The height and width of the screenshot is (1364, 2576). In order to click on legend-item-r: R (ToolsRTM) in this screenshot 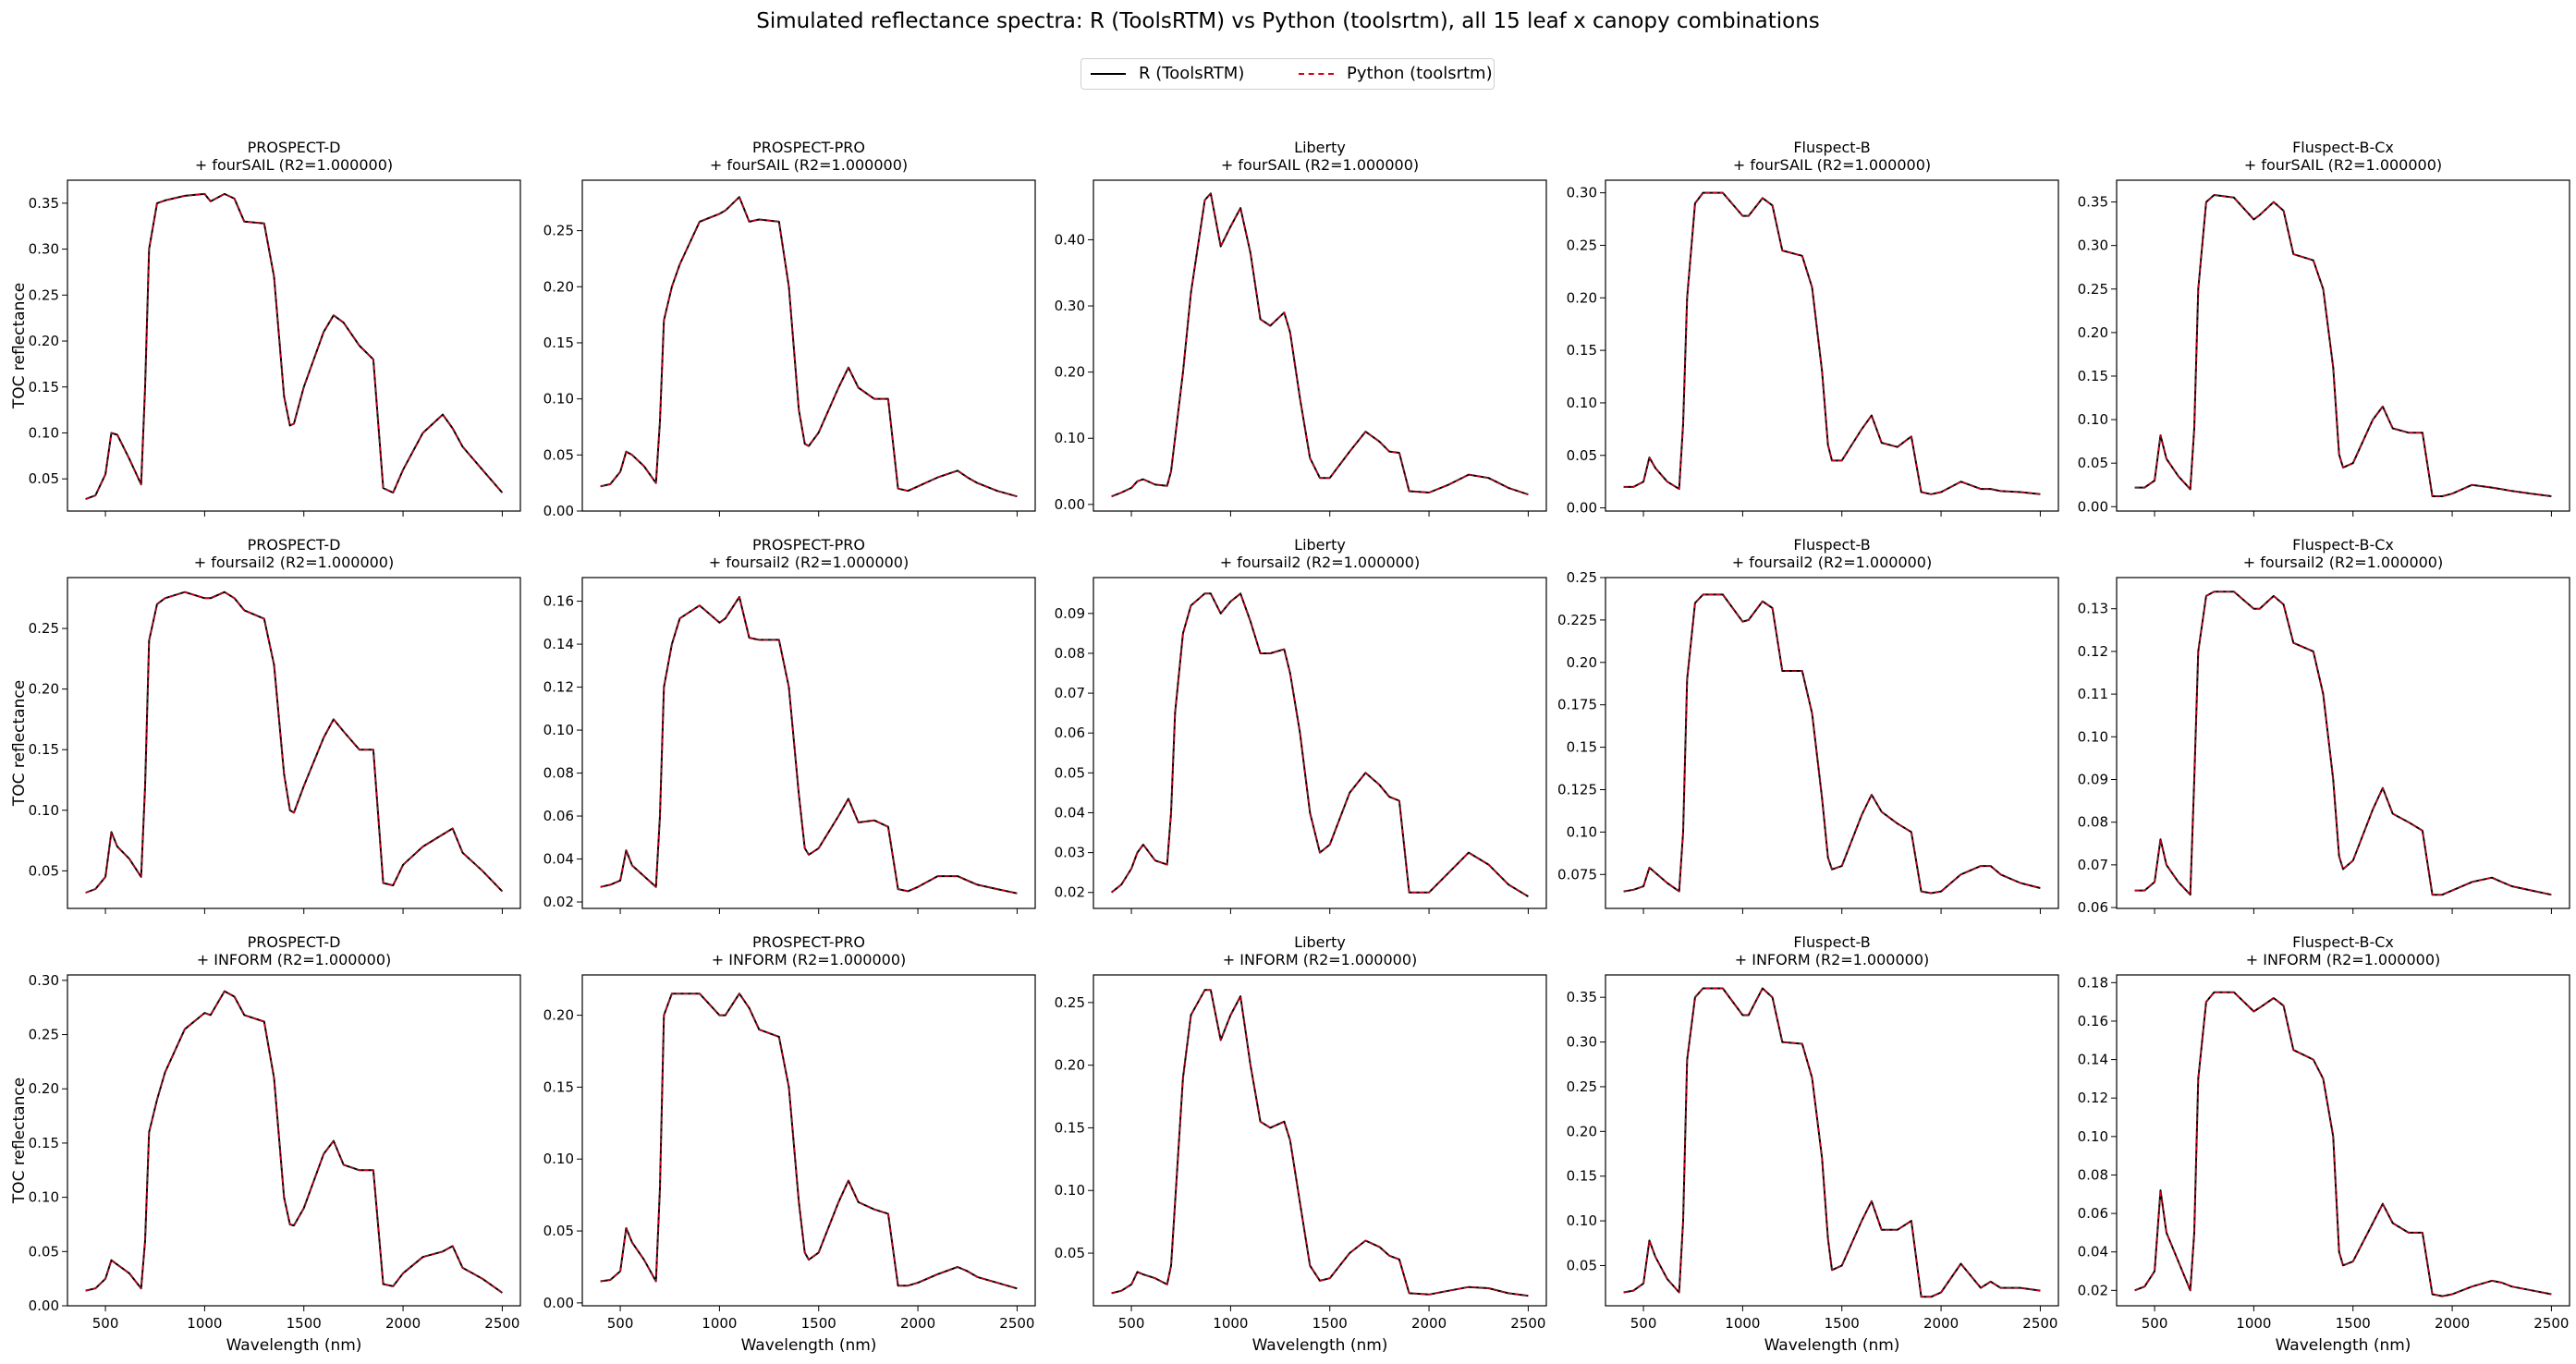, I will do `click(1183, 74)`.